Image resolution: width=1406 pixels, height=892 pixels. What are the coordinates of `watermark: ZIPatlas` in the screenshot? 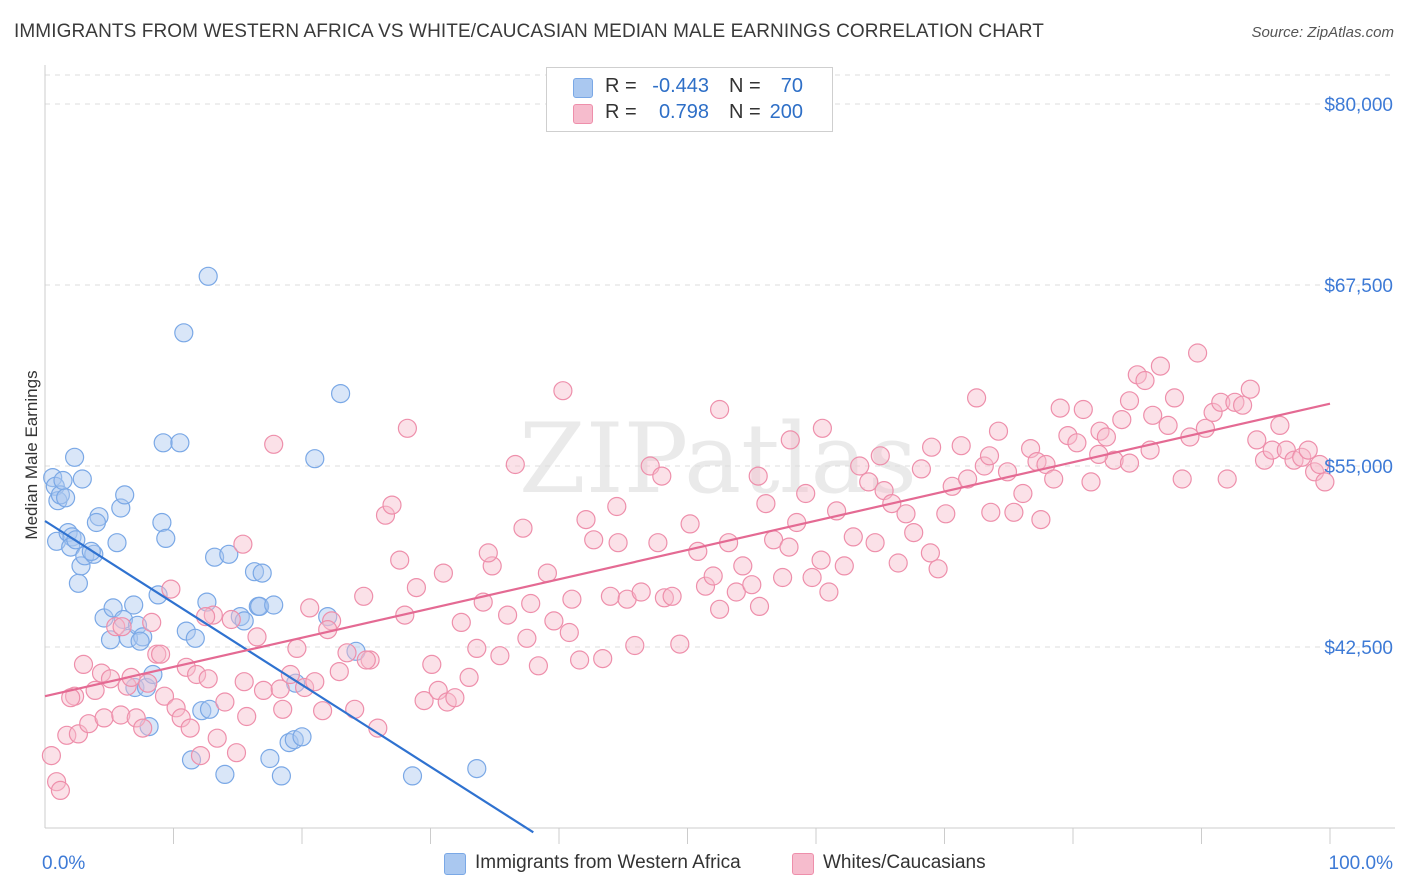 It's located at (718, 459).